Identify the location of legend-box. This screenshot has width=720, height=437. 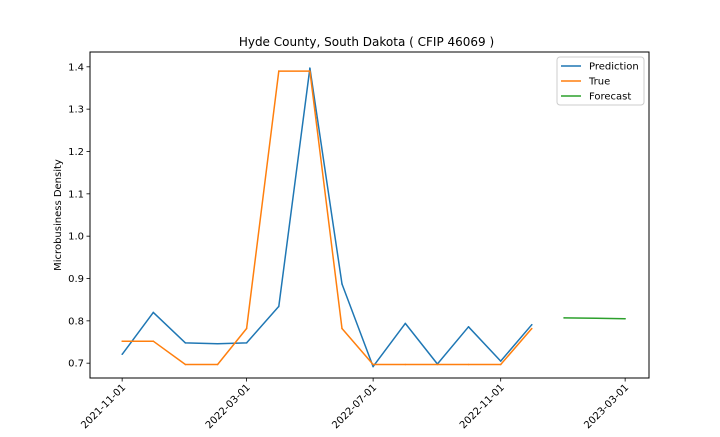
(600, 81).